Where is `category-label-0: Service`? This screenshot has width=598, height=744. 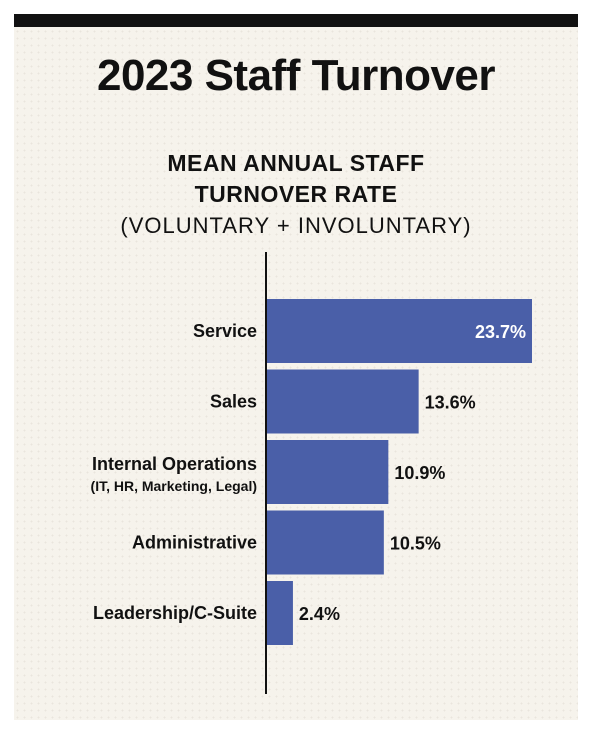
category-label-0: Service is located at coordinates (225, 331).